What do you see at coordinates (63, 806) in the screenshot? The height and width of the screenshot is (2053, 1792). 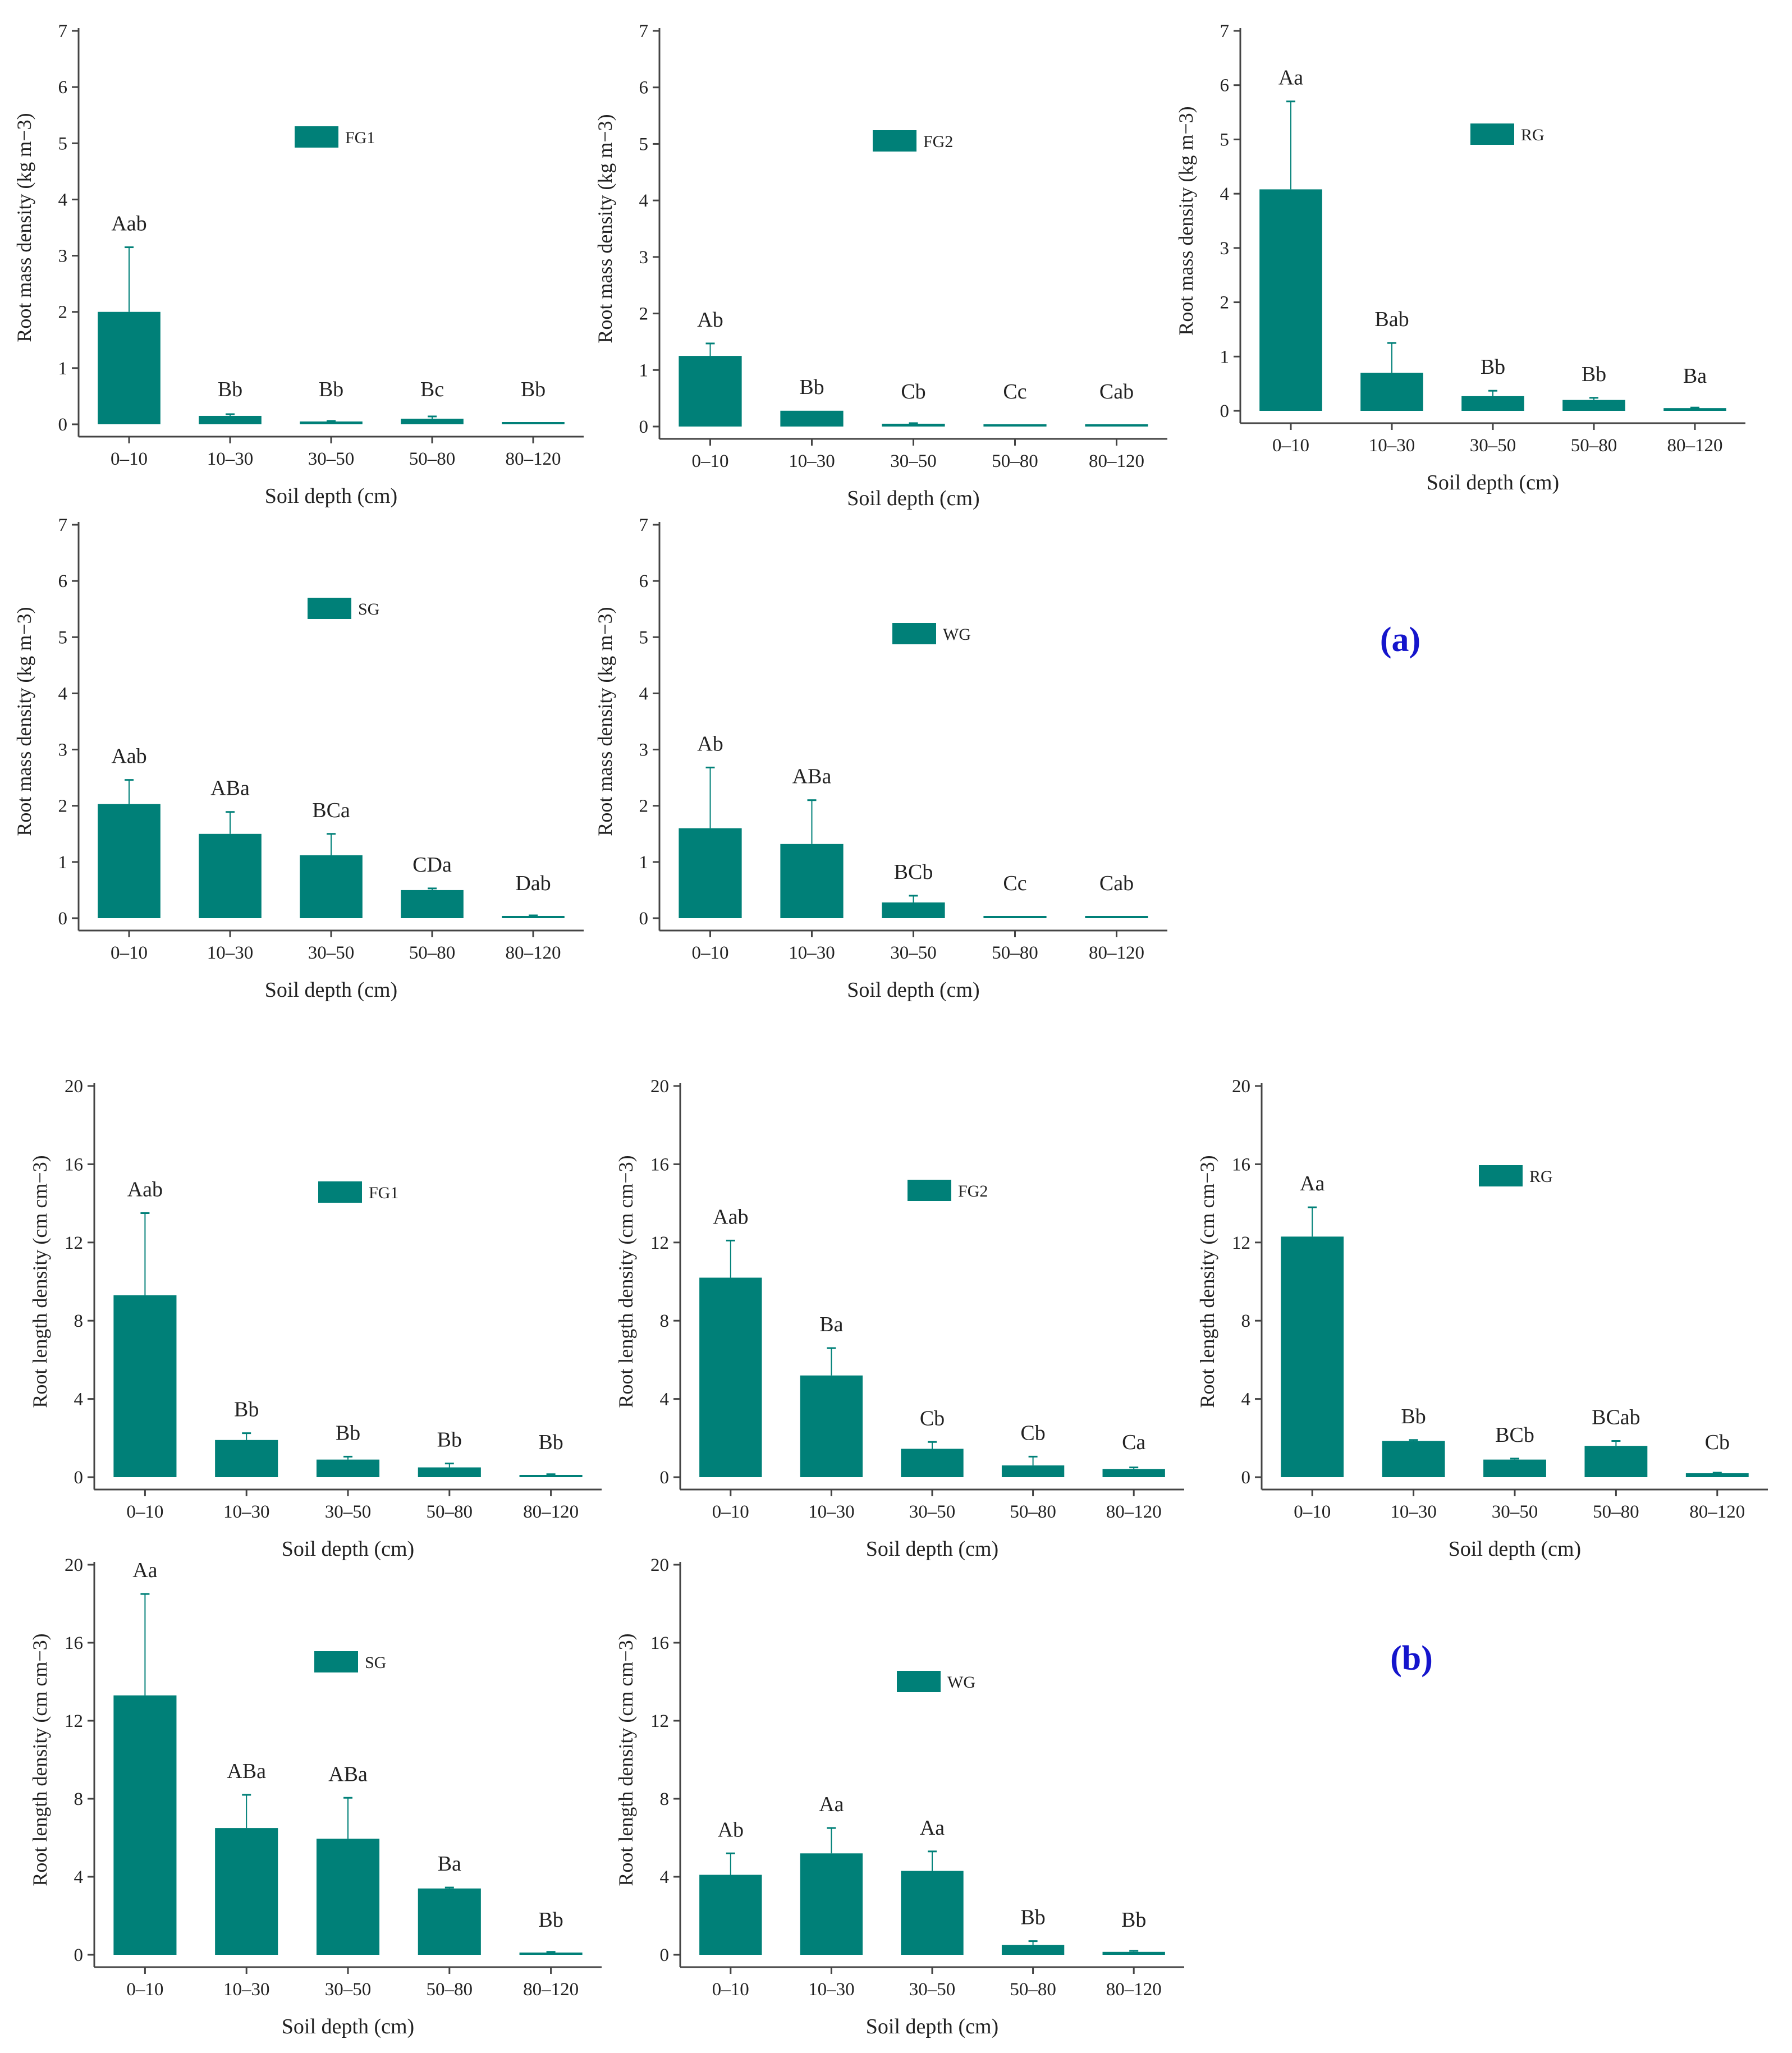 I see `y-tick-label: 2` at bounding box center [63, 806].